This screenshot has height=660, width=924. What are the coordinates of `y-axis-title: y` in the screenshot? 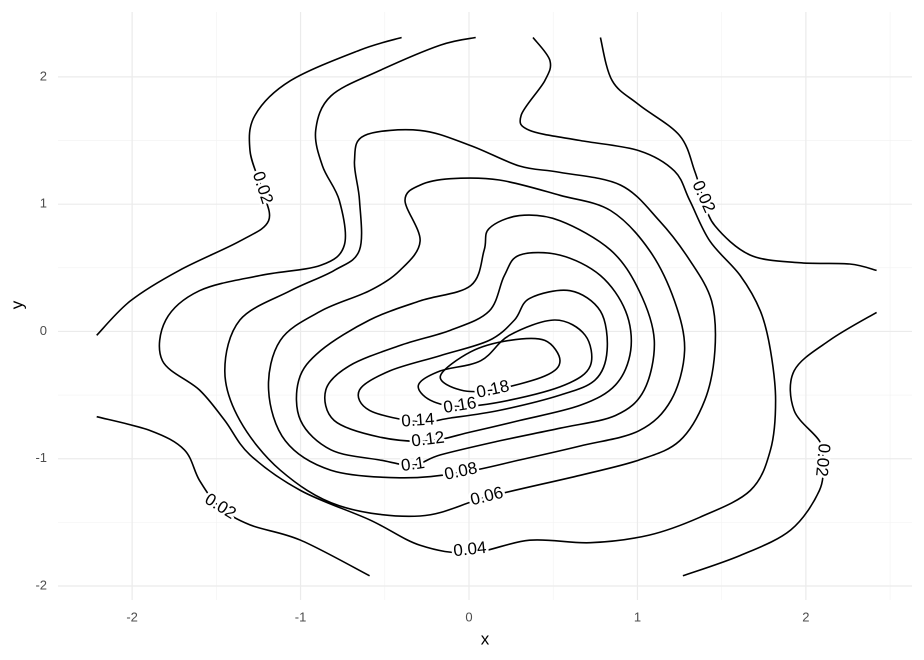 It's located at (16, 304).